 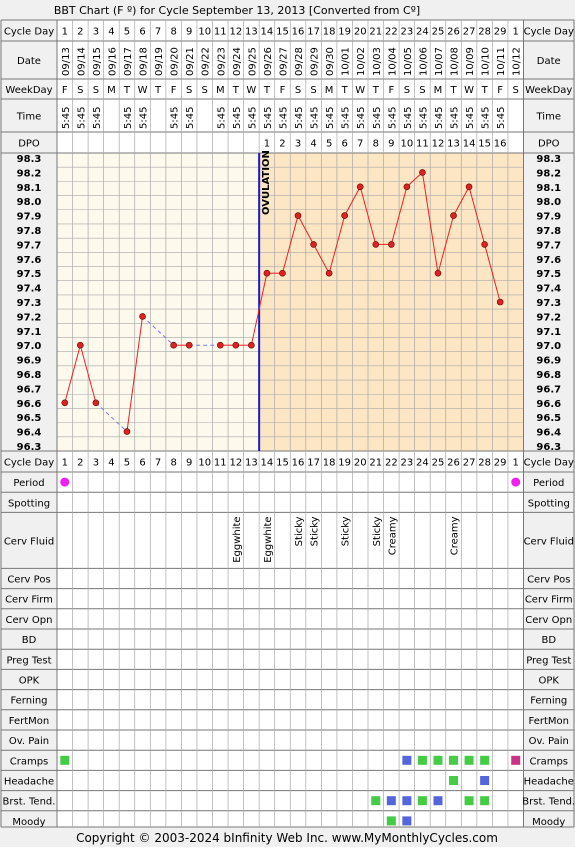 I want to click on y-tick-right: 97.0, so click(x=548, y=346).